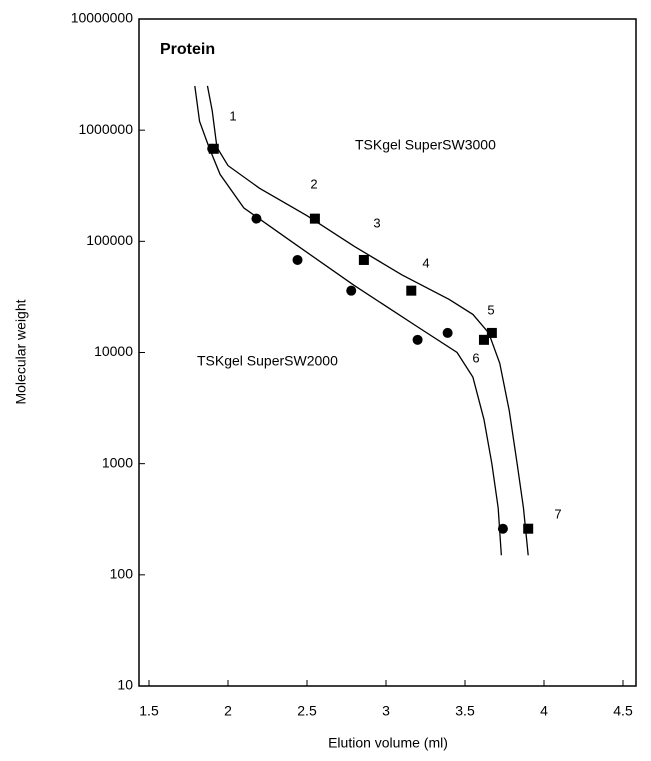  I want to click on x-tick-label: 4.5, so click(623, 711).